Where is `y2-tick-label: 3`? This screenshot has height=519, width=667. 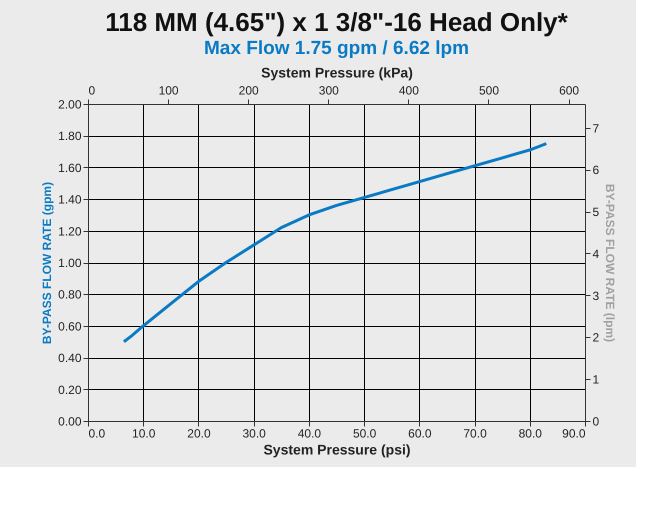 y2-tick-label: 3 is located at coordinates (596, 295).